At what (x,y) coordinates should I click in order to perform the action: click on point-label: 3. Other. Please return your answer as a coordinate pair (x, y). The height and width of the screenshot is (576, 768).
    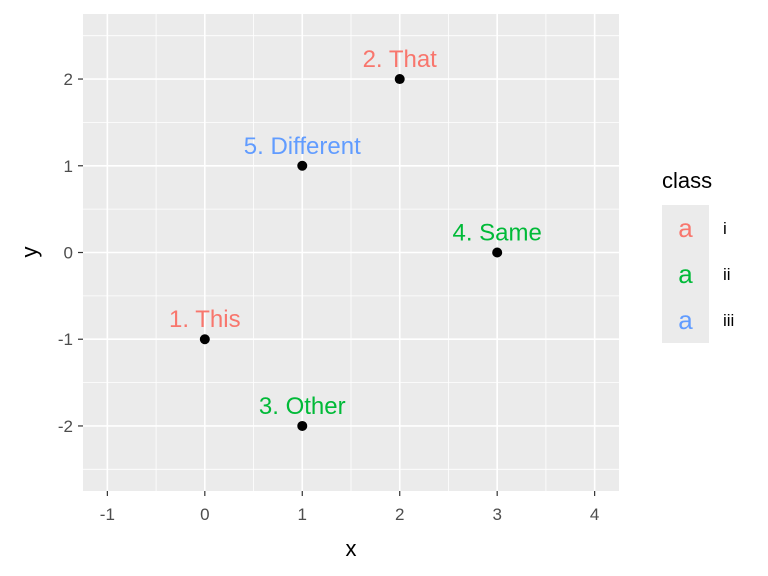
    Looking at the image, I should click on (302, 406).